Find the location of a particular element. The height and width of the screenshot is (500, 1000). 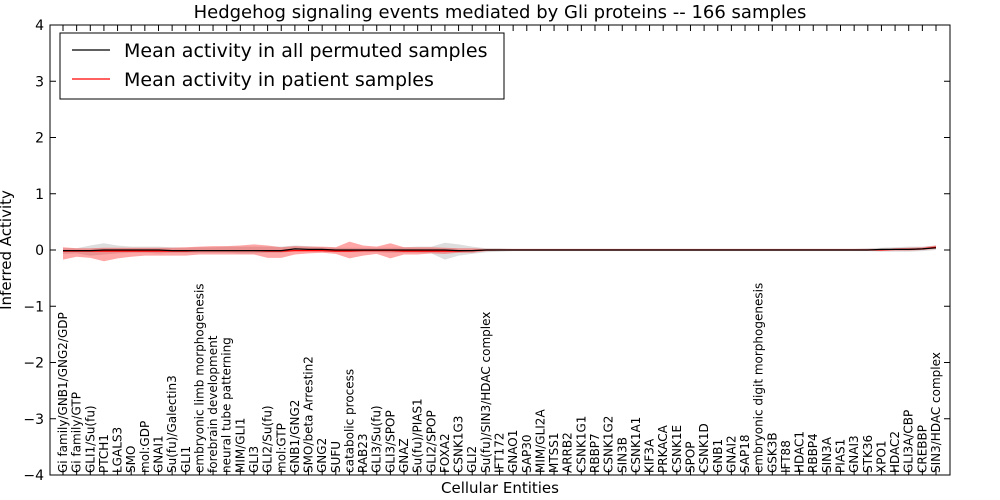

y-tick-label: −3 is located at coordinates (33, 420).